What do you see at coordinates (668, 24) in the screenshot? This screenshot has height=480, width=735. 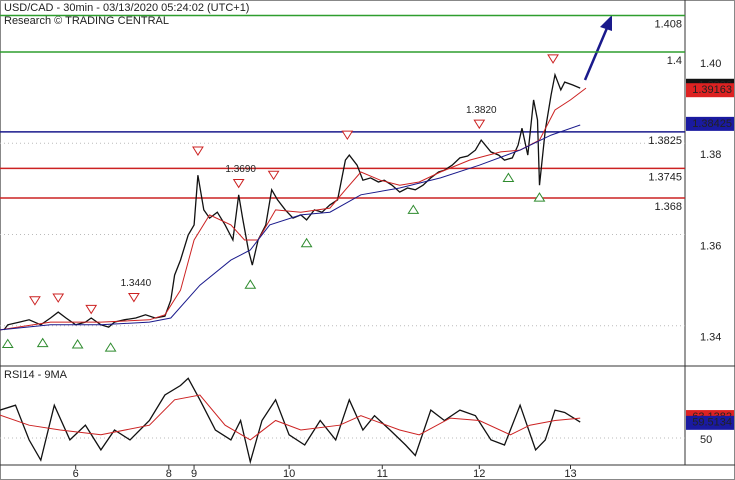 I see `level-label: 1.408` at bounding box center [668, 24].